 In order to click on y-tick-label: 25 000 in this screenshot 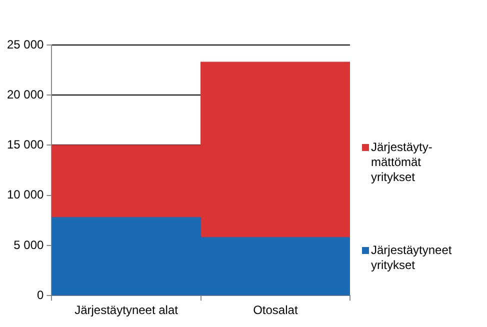, I will do `click(25, 44)`.